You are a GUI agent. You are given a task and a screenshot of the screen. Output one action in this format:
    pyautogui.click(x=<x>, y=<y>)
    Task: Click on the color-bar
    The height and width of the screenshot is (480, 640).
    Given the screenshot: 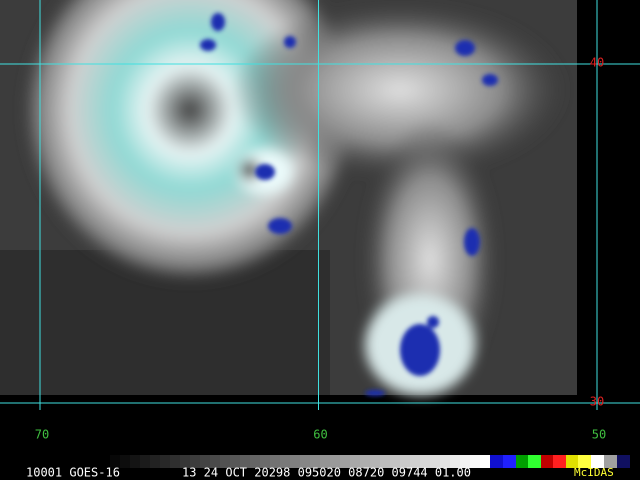 What is the action you would take?
    pyautogui.click(x=365, y=461)
    